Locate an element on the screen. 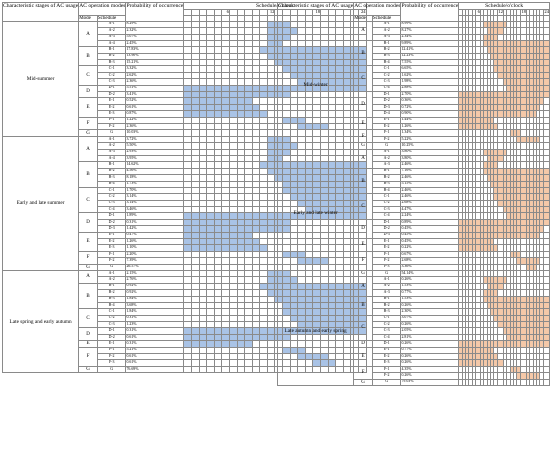  probability-value: 0.87% is located at coordinates (155, 114).